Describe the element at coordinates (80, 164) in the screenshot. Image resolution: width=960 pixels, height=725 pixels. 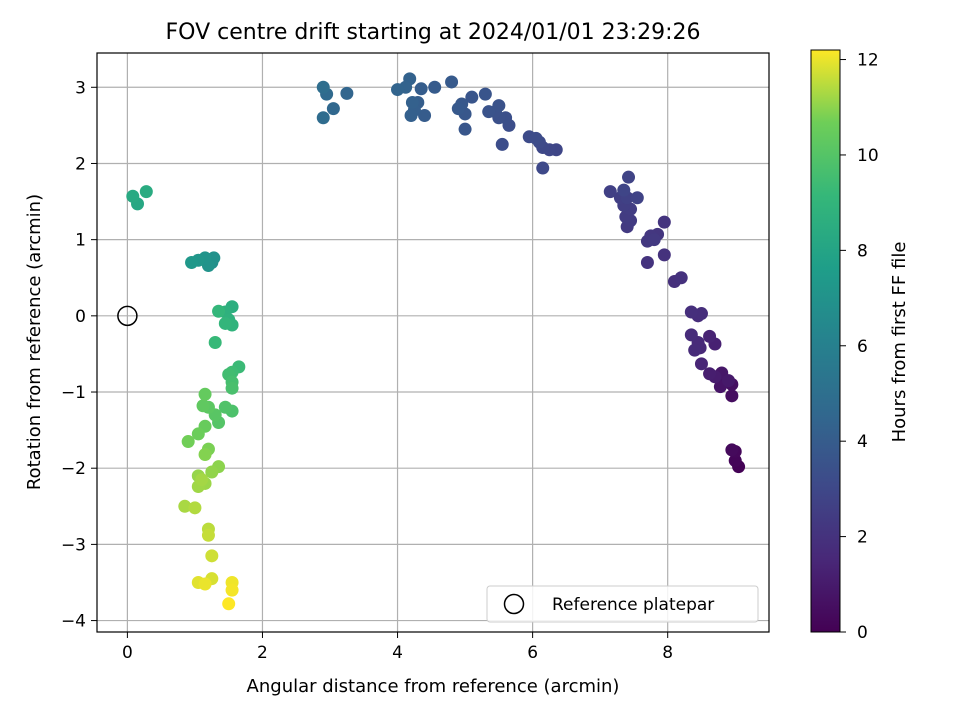
I see `y-tick-label: 2` at that location.